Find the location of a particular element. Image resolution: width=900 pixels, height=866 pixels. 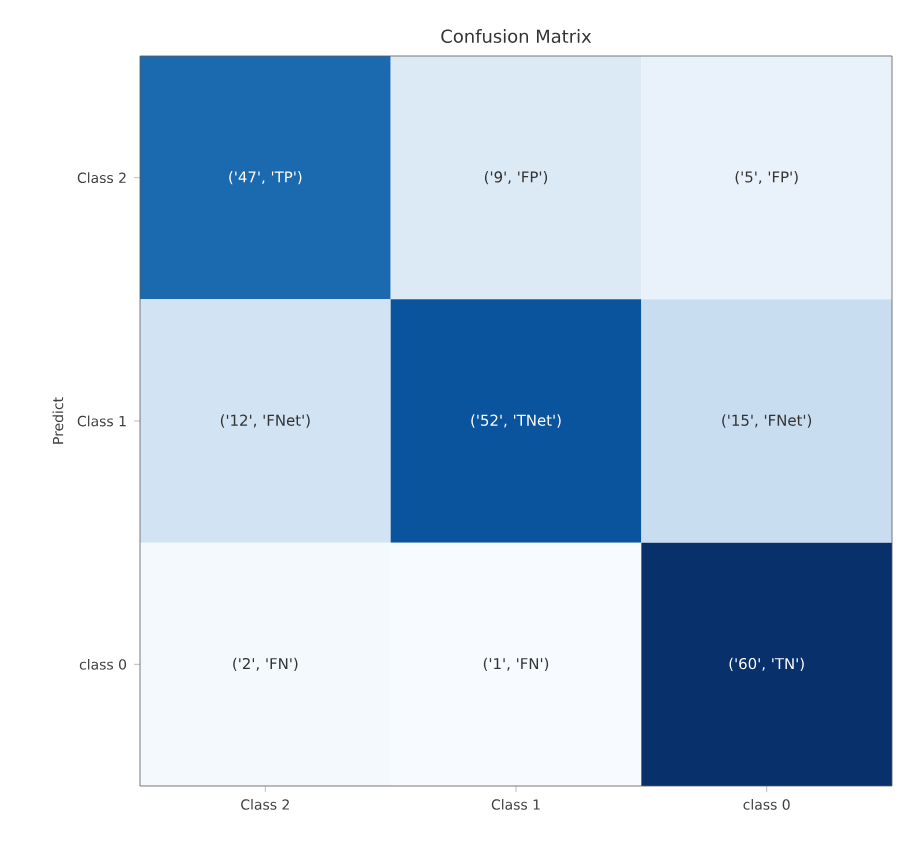

chart-title: Confusion Matrix is located at coordinates (516, 36).